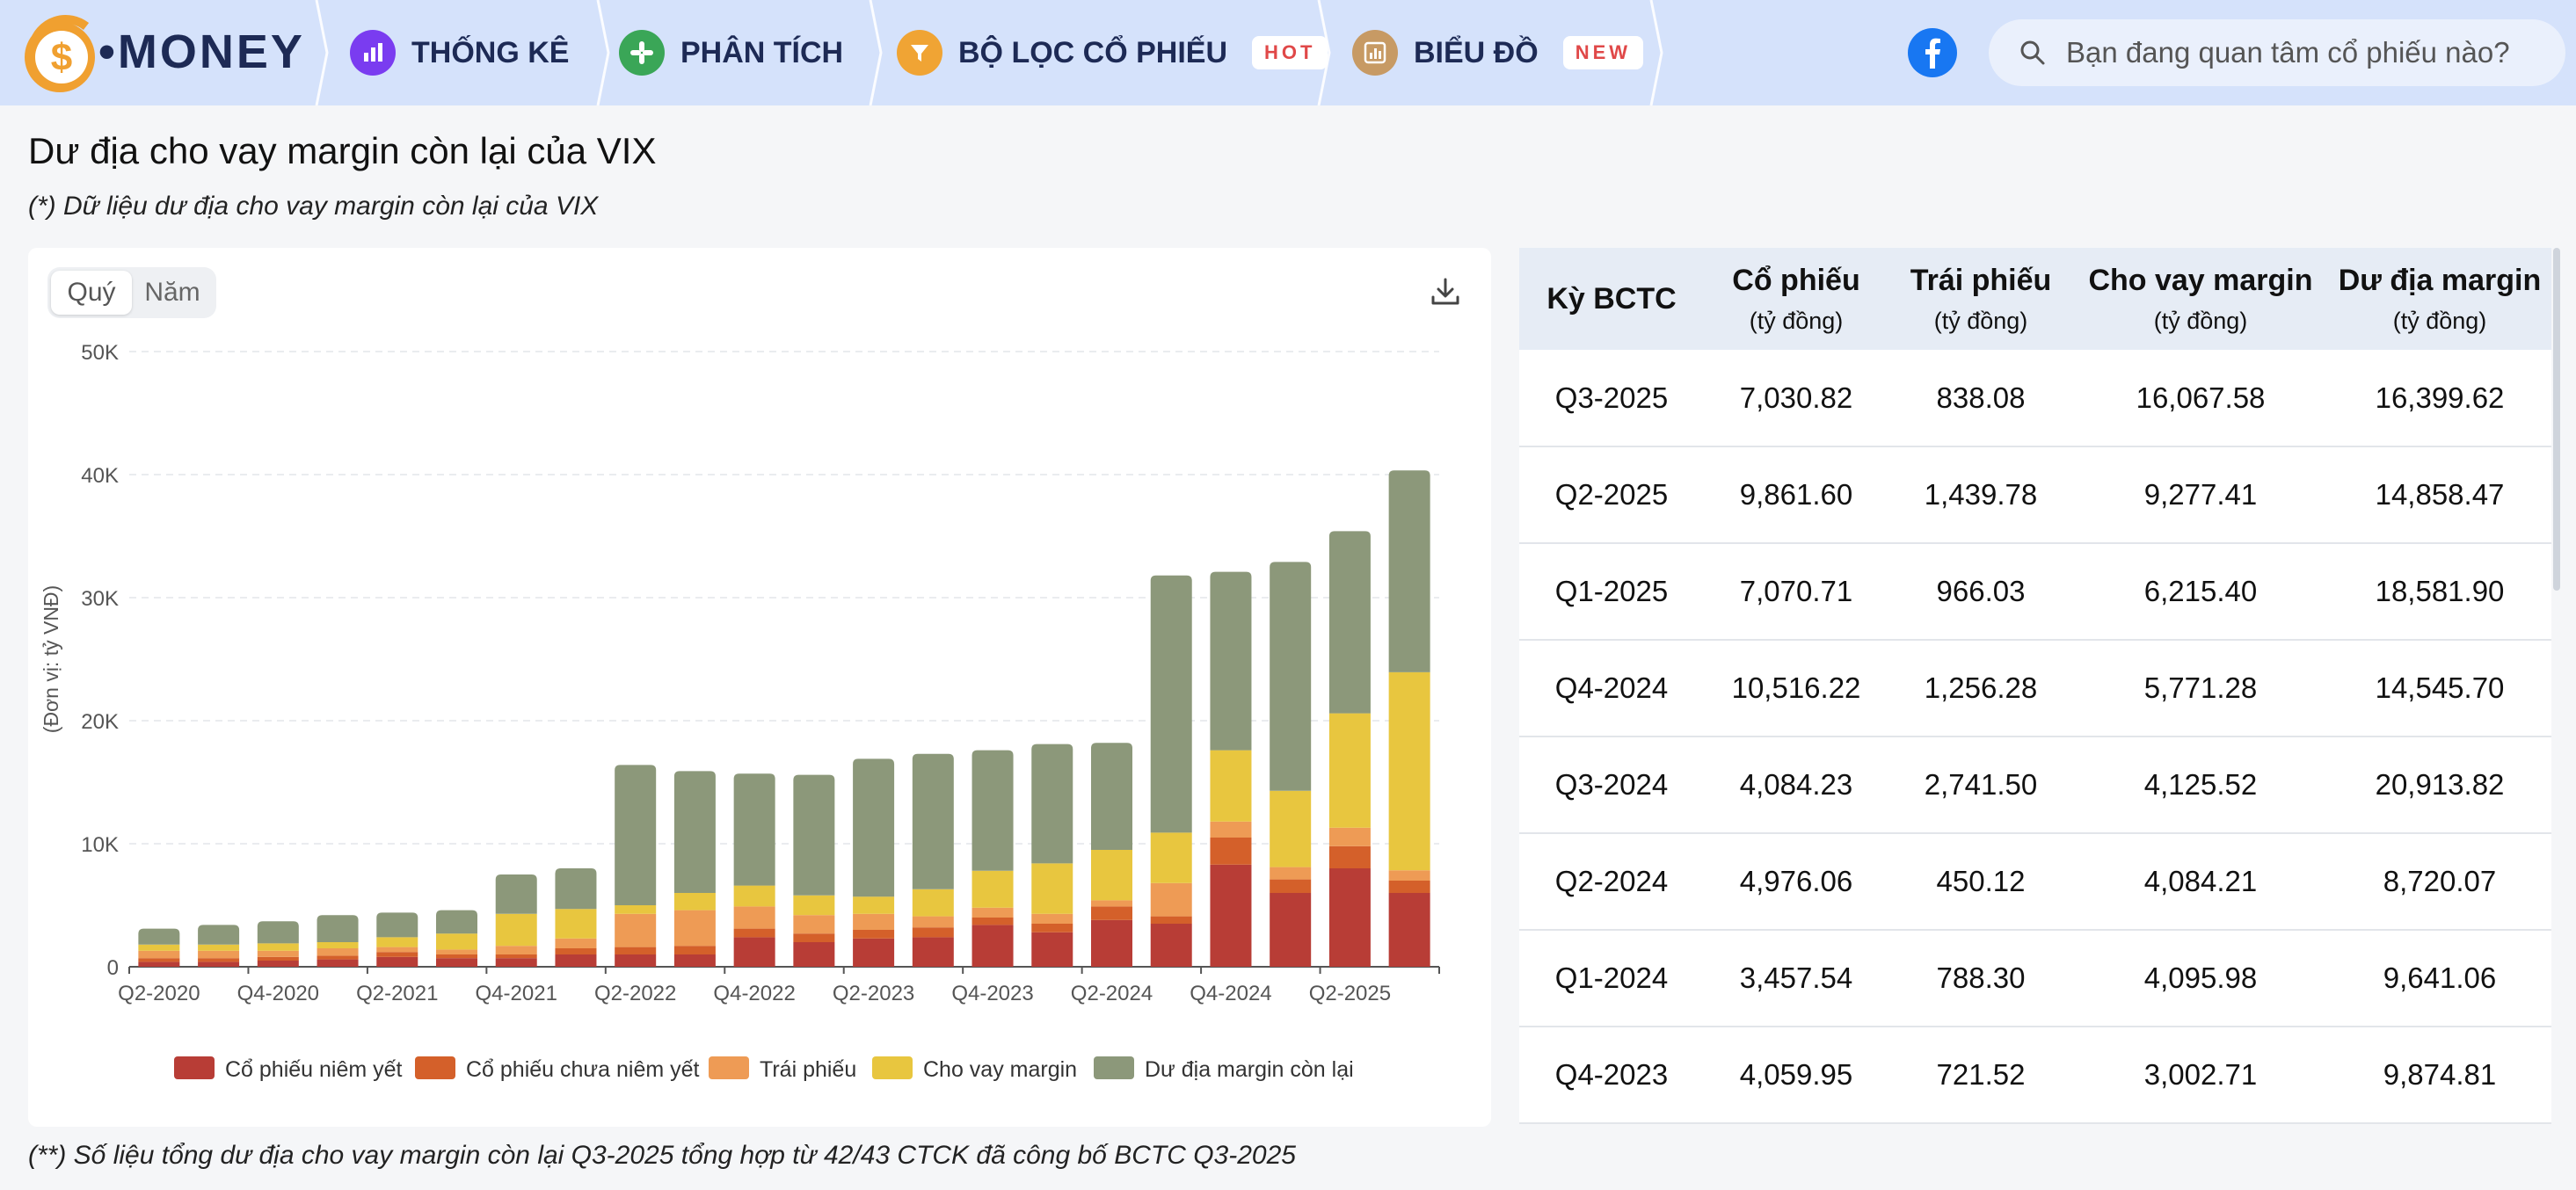 This screenshot has height=1190, width=2576. What do you see at coordinates (1981, 977) in the screenshot?
I see `cell-value: 788.30` at bounding box center [1981, 977].